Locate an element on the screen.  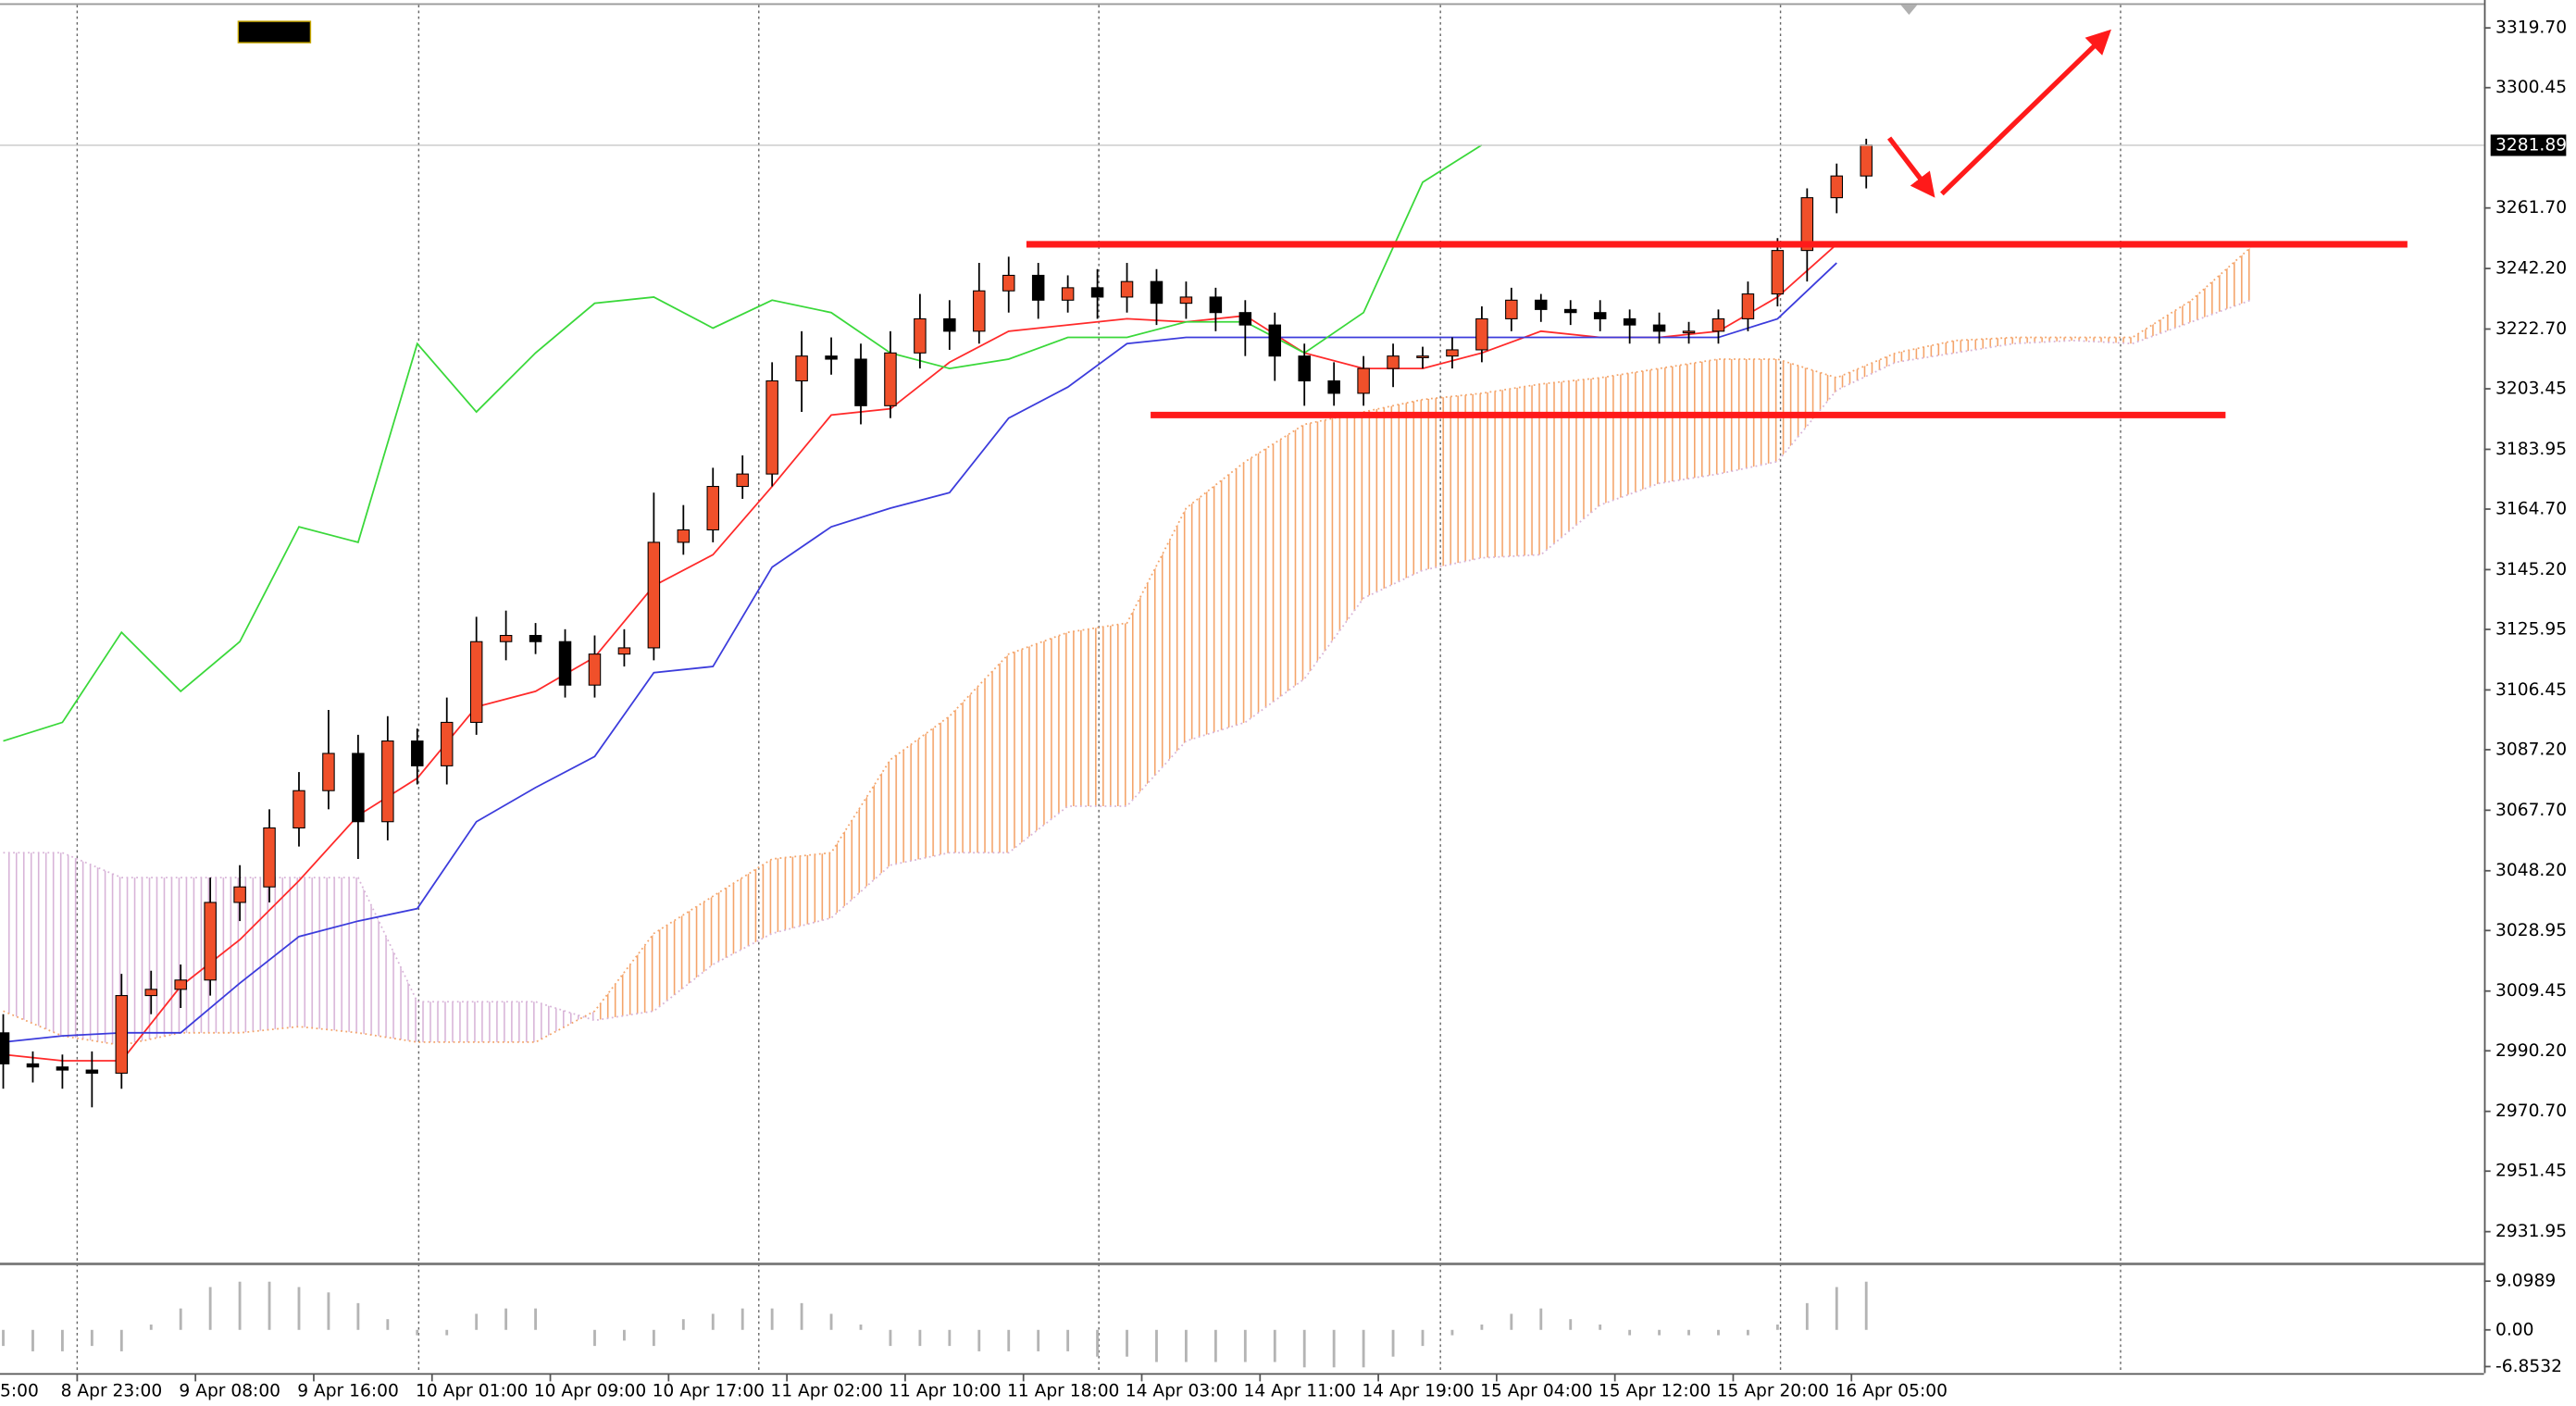
x-tick-label: 5:00 is located at coordinates (19, 1391).